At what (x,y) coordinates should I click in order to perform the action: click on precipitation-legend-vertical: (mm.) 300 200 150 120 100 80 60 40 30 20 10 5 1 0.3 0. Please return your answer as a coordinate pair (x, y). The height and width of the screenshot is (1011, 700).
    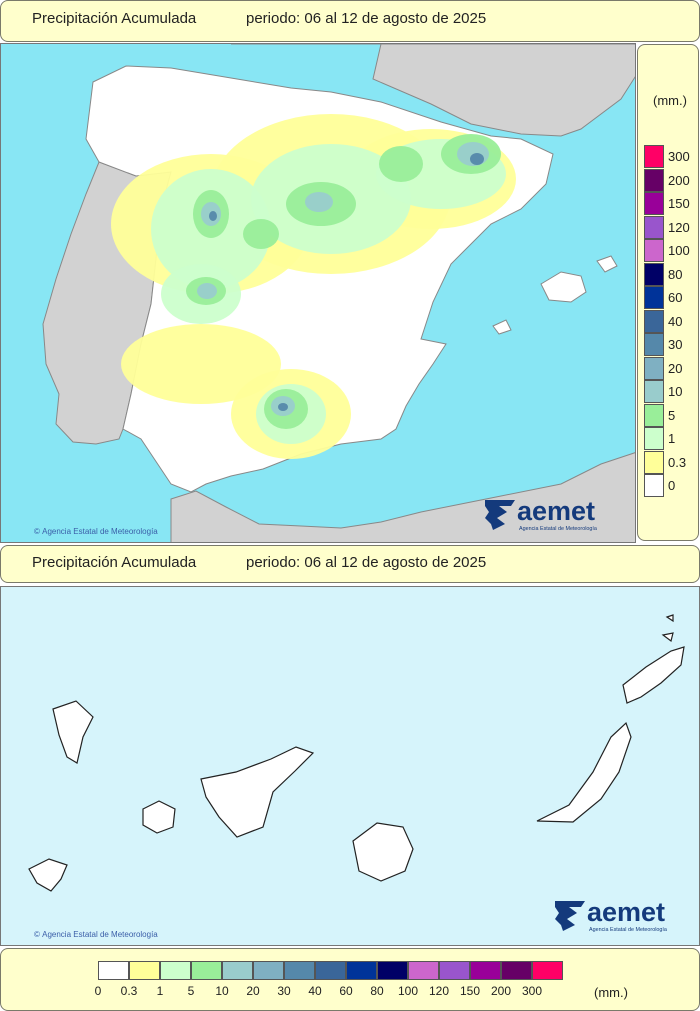
    Looking at the image, I should click on (668, 292).